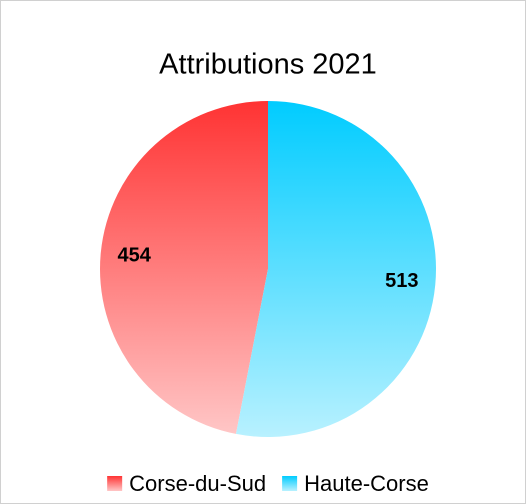 This screenshot has width=526, height=504. Describe the element at coordinates (401, 281) in the screenshot. I see `data-label: 513` at that location.